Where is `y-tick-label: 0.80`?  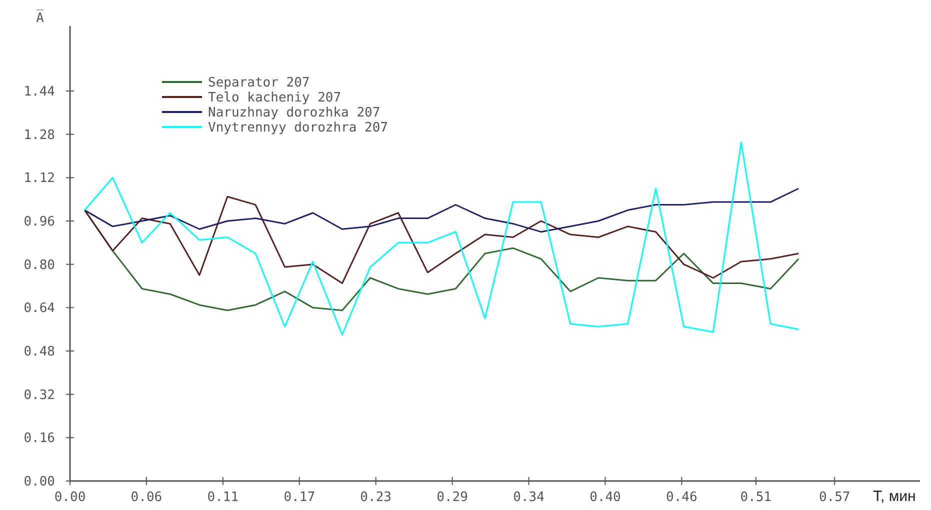
y-tick-label: 0.80 is located at coordinates (39, 265).